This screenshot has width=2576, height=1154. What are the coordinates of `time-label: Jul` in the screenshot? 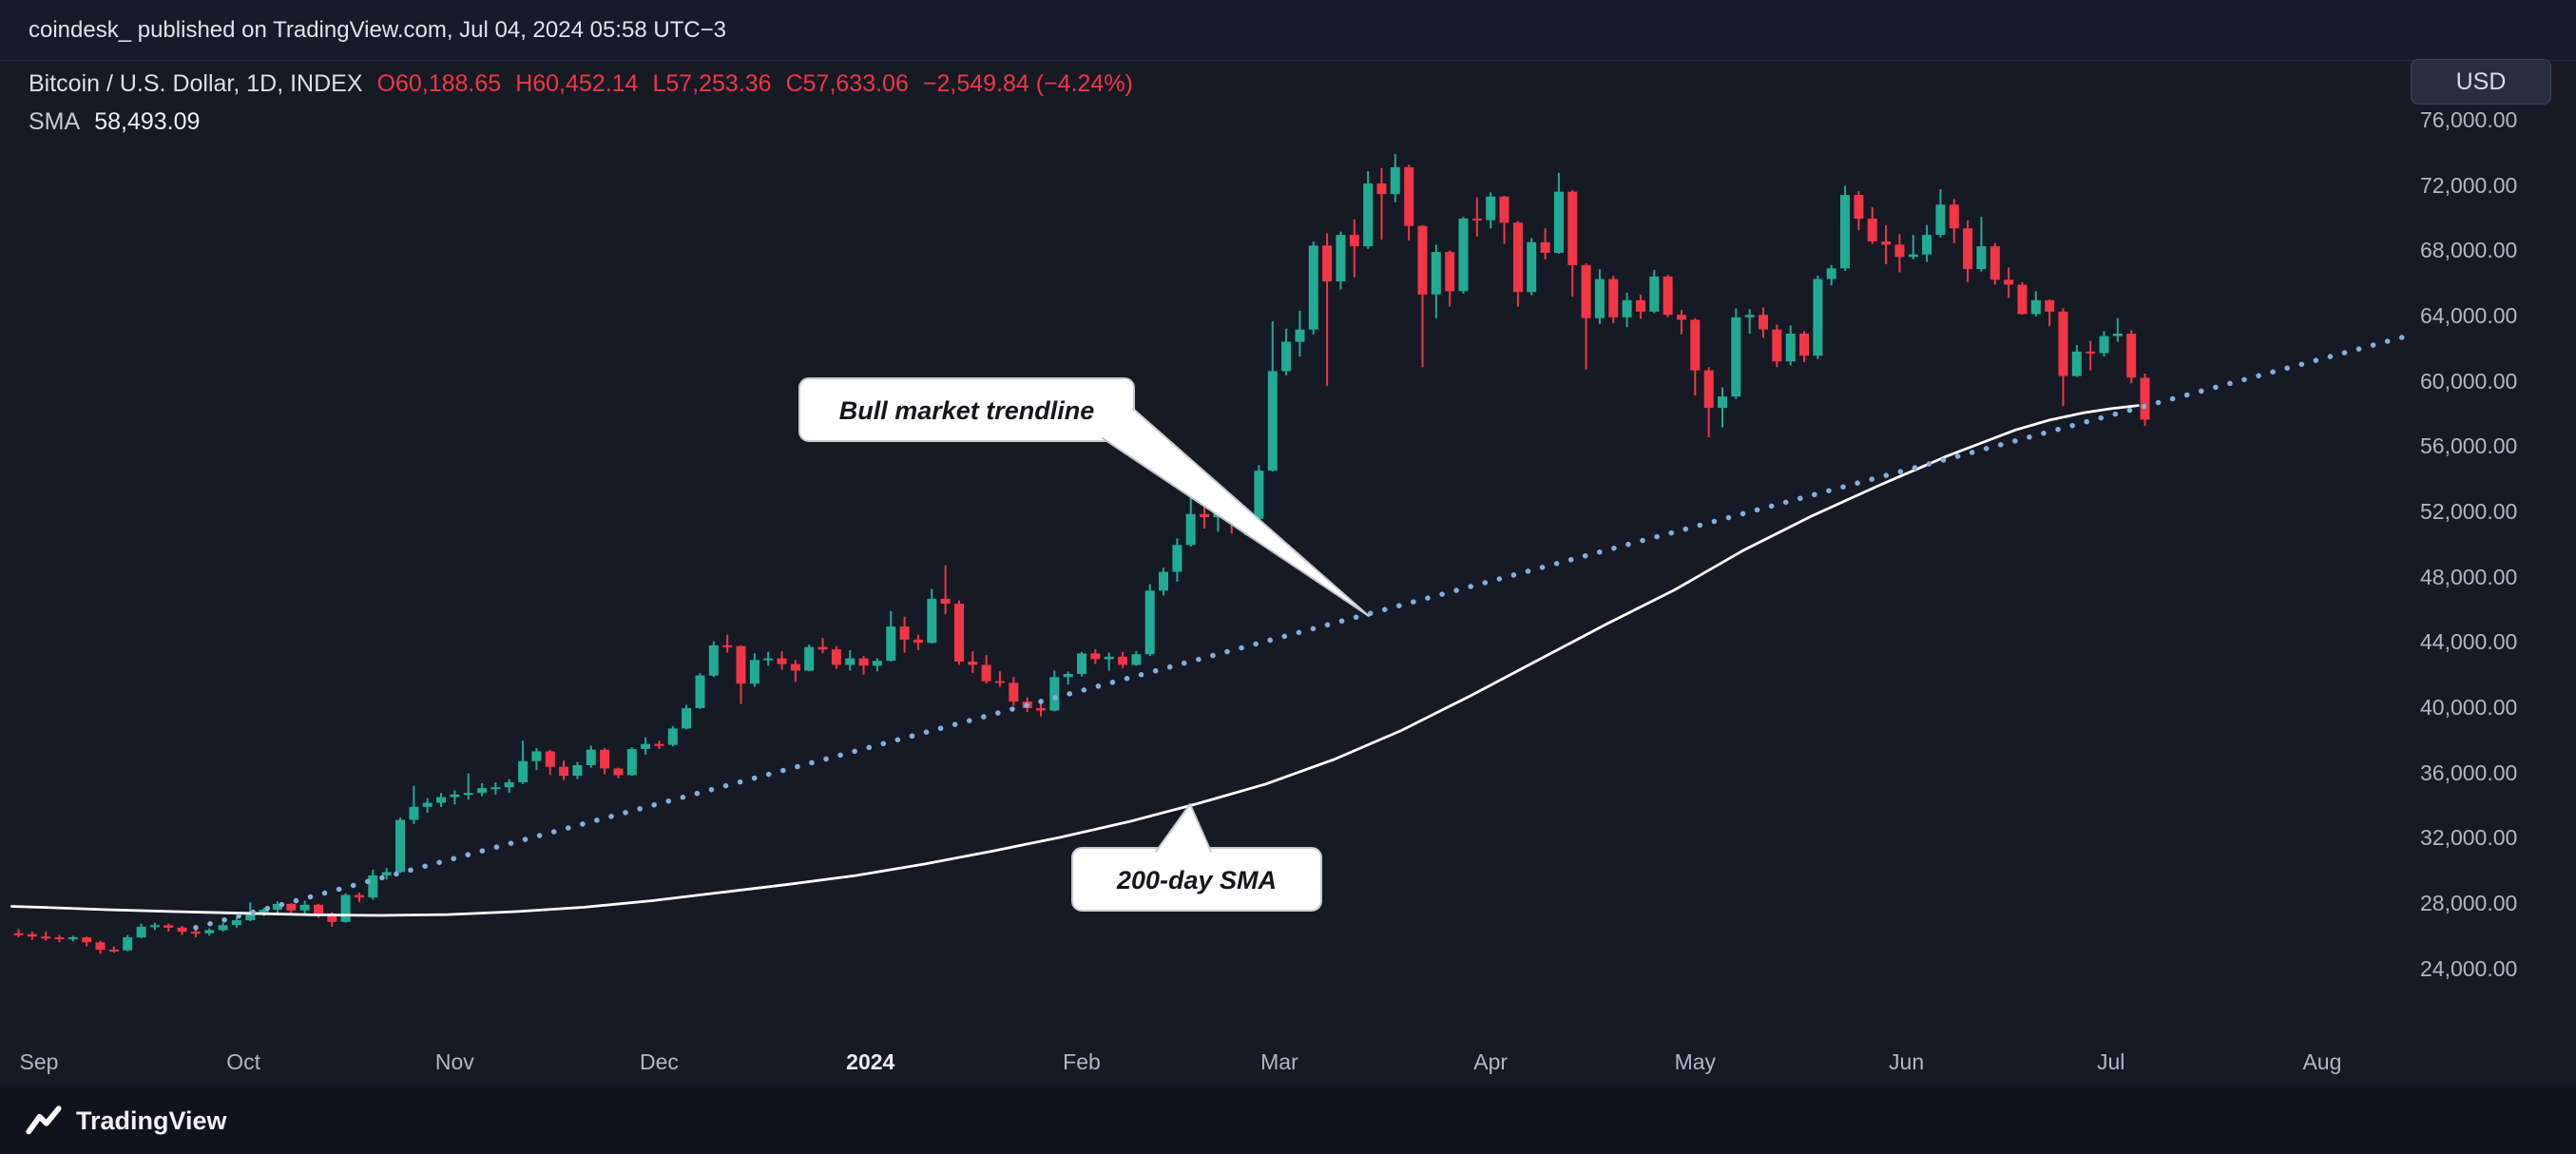 It's located at (2110, 1061).